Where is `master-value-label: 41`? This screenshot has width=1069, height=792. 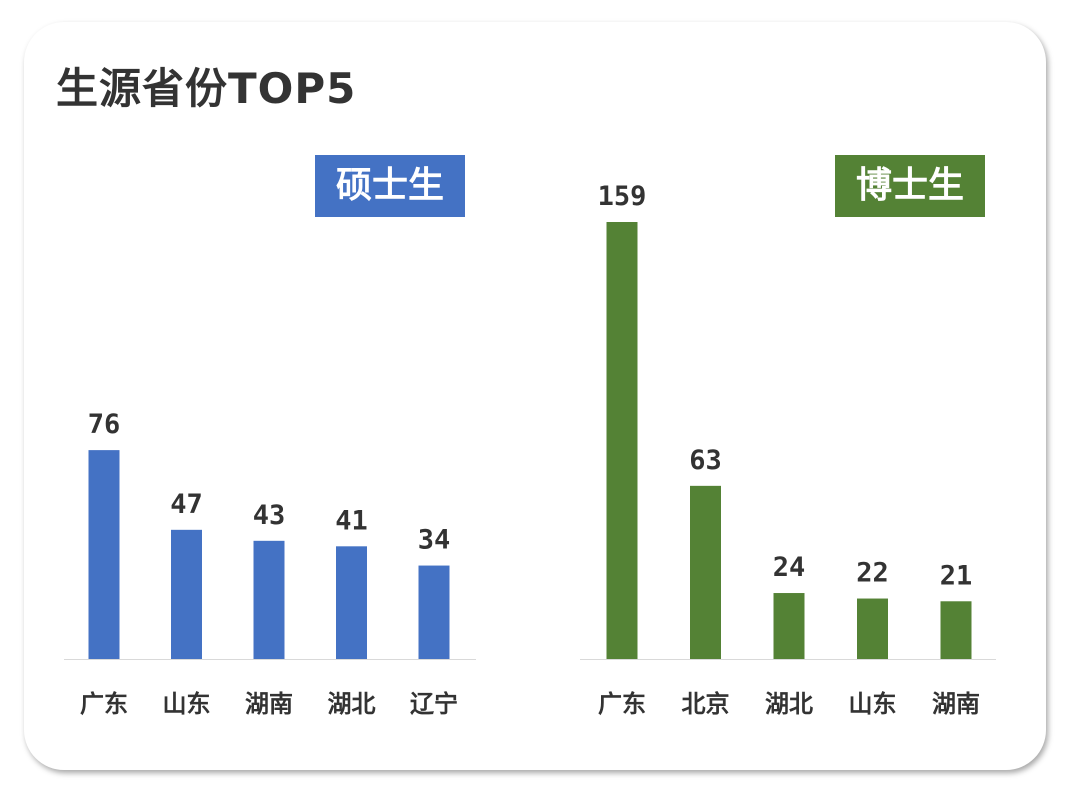 master-value-label: 41 is located at coordinates (351, 520).